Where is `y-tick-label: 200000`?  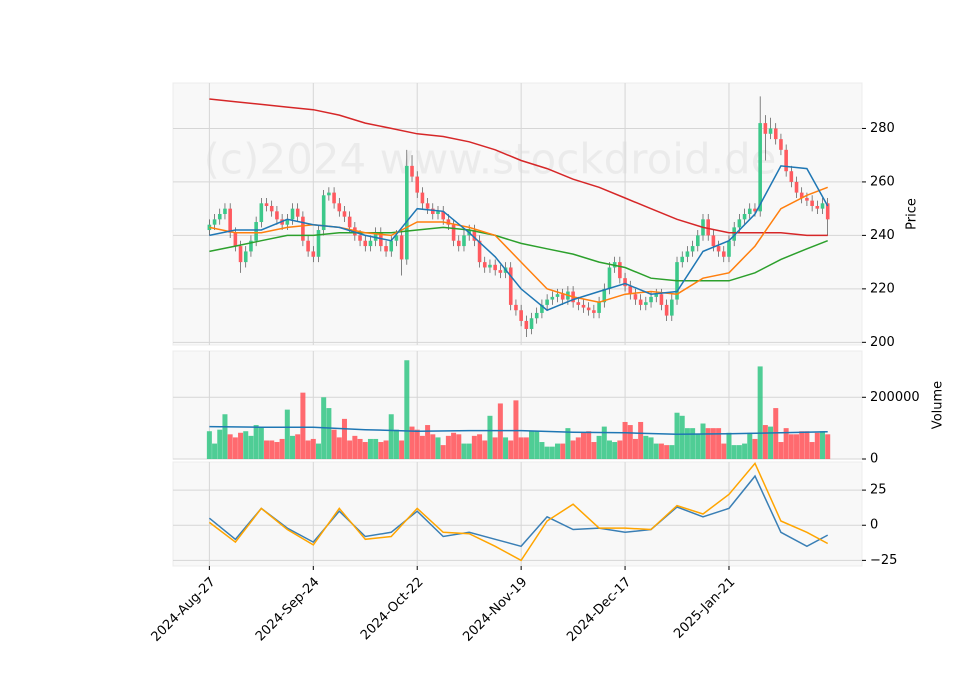
y-tick-label: 200000 is located at coordinates (895, 397).